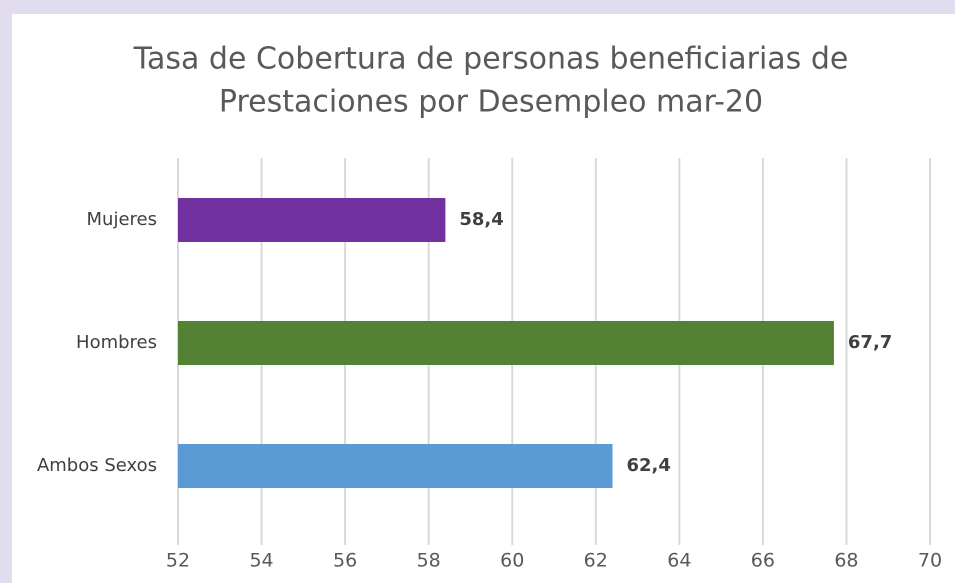 This screenshot has width=955, height=583. Describe the element at coordinates (930, 561) in the screenshot. I see `x-tick-label: 70` at that location.